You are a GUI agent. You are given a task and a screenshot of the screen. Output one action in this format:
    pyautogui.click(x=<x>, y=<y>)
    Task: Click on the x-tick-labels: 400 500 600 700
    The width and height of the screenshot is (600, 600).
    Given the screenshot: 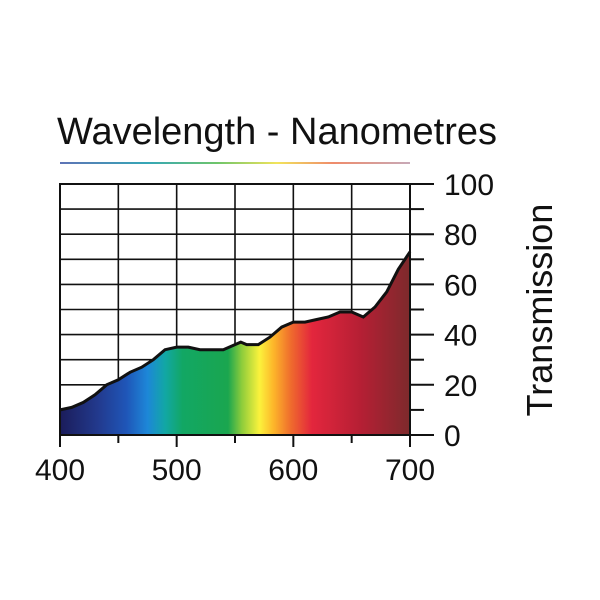 What is the action you would take?
    pyautogui.click(x=235, y=470)
    